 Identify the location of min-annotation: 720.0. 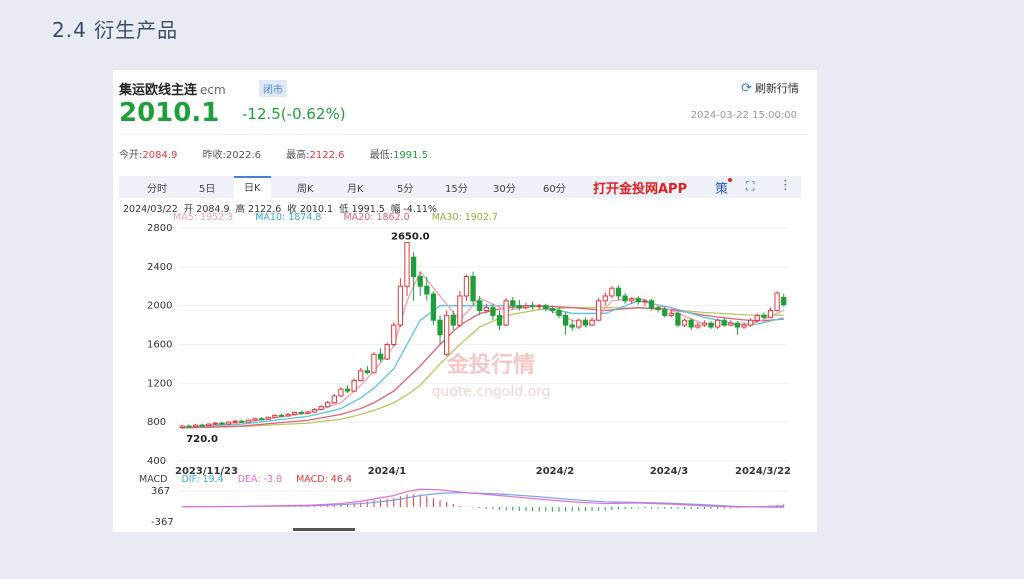
(202, 439).